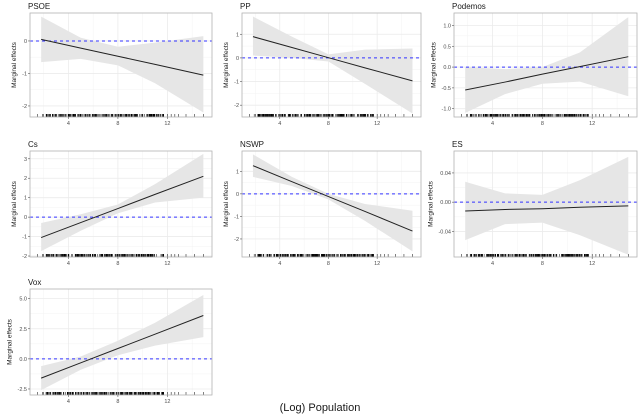 The height and width of the screenshot is (415, 640). What do you see at coordinates (252, 144) in the screenshot?
I see `panel-title: NSWP` at bounding box center [252, 144].